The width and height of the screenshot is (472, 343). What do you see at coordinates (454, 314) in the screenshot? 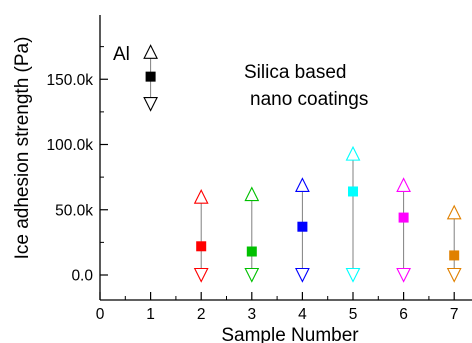
I see `x-tick-label: 7` at bounding box center [454, 314].